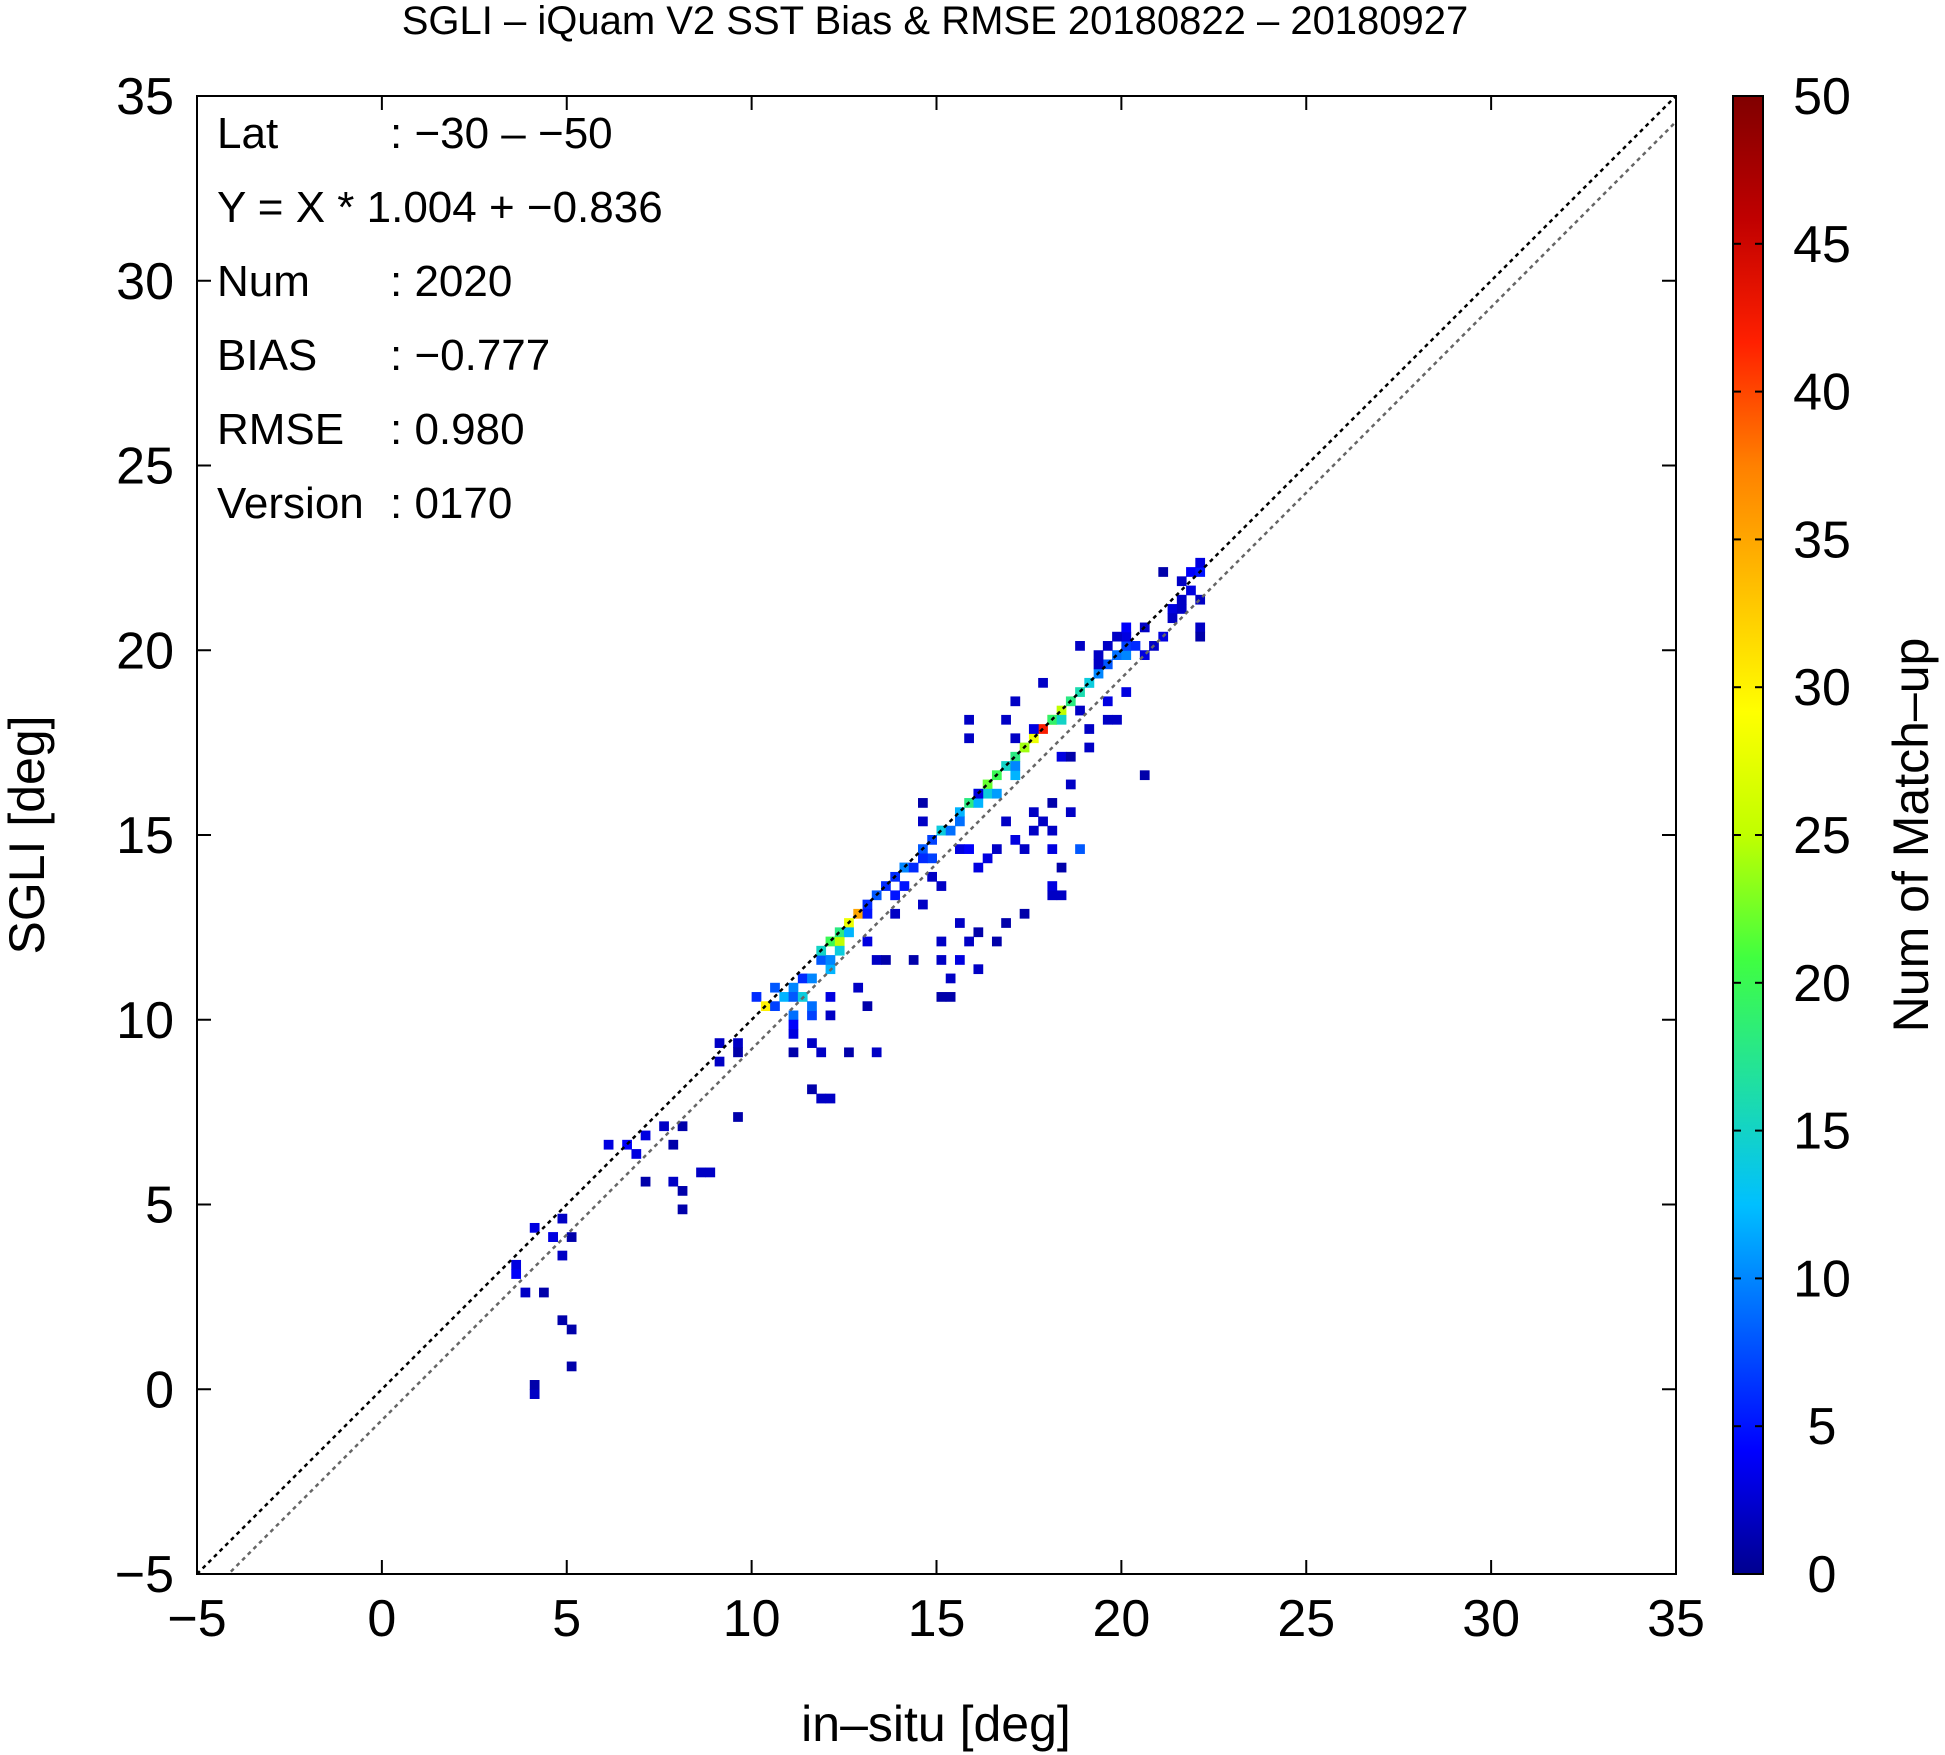 The height and width of the screenshot is (1755, 1945). What do you see at coordinates (451, 503) in the screenshot?
I see `stat-value: : 0170` at bounding box center [451, 503].